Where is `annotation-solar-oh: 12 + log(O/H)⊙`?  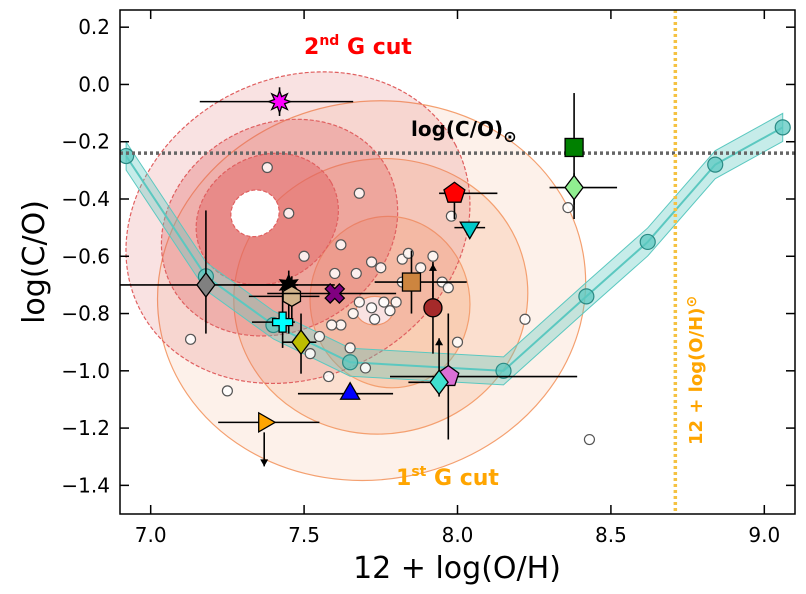
annotation-solar-oh: 12 + log(O/H)⊙ is located at coordinates (695, 370).